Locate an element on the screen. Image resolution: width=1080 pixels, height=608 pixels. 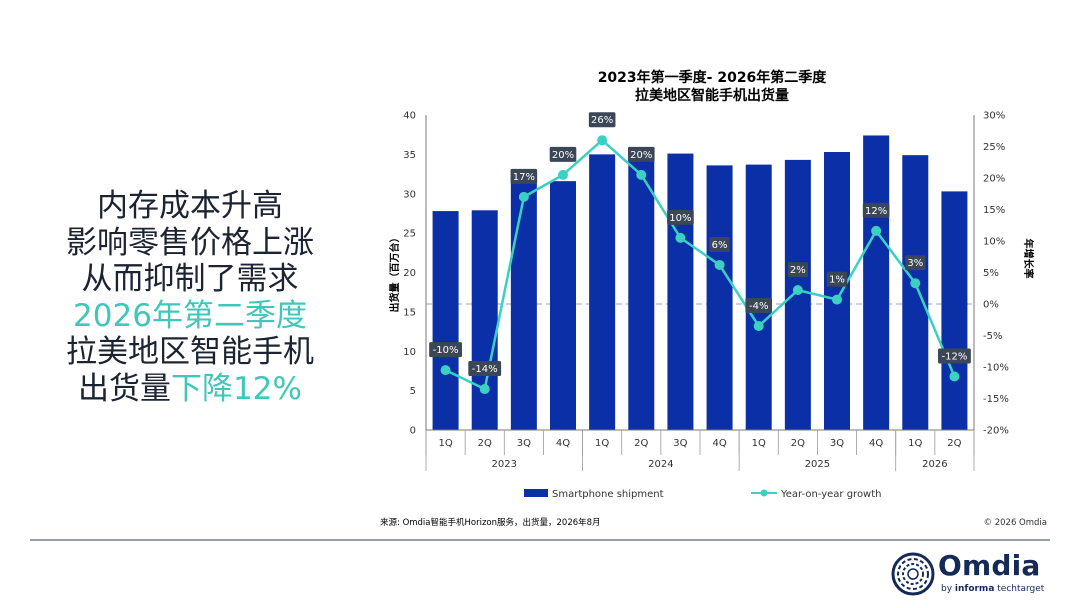
y-axis-title: 出货量（百万台） is located at coordinates (394, 273).